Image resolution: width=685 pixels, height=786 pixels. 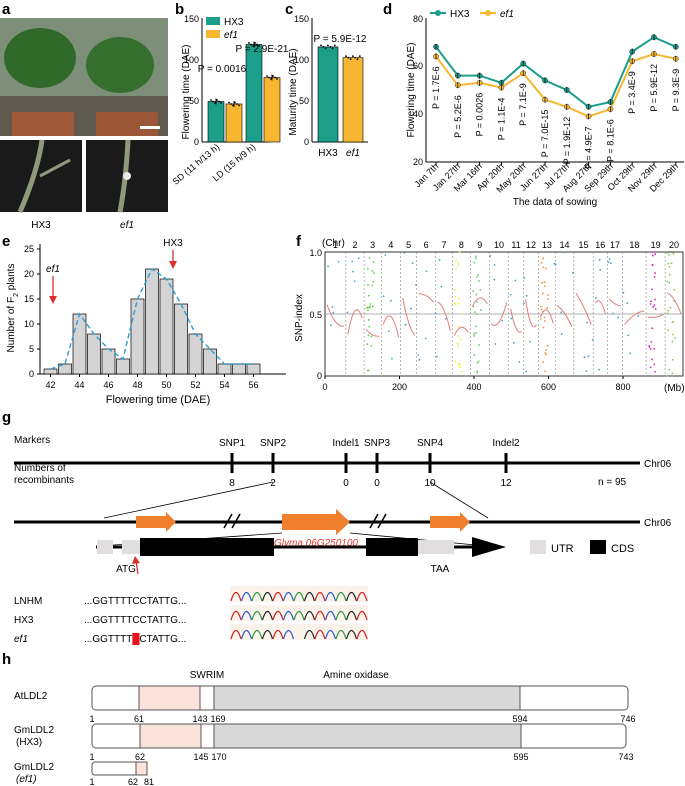 What do you see at coordinates (29, 324) in the screenshot?
I see `ytick: 10` at bounding box center [29, 324].